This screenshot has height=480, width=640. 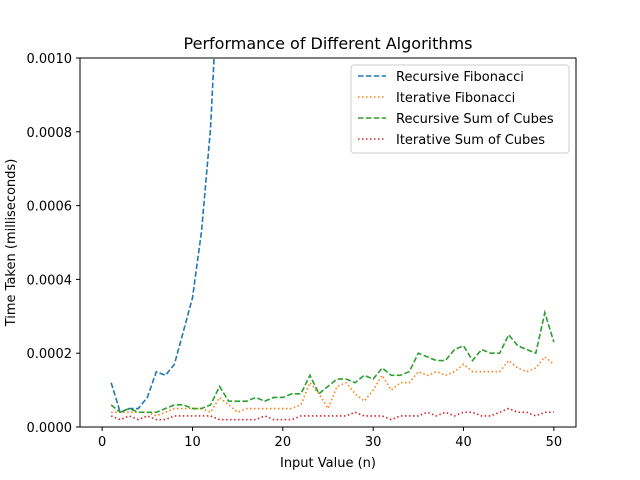 What do you see at coordinates (50, 354) in the screenshot?
I see `y-tick-label: 0.0002` at bounding box center [50, 354].